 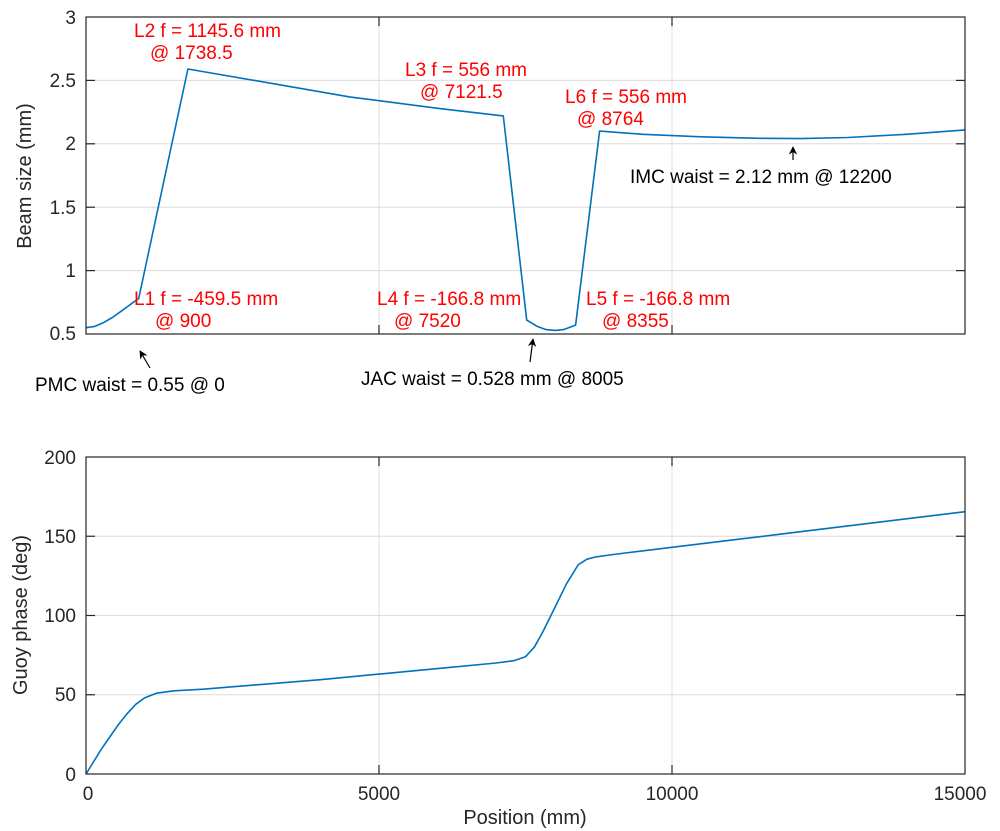 I want to click on annotation-l1: L1 f = -459.5 mm @ 900, so click(x=208, y=310).